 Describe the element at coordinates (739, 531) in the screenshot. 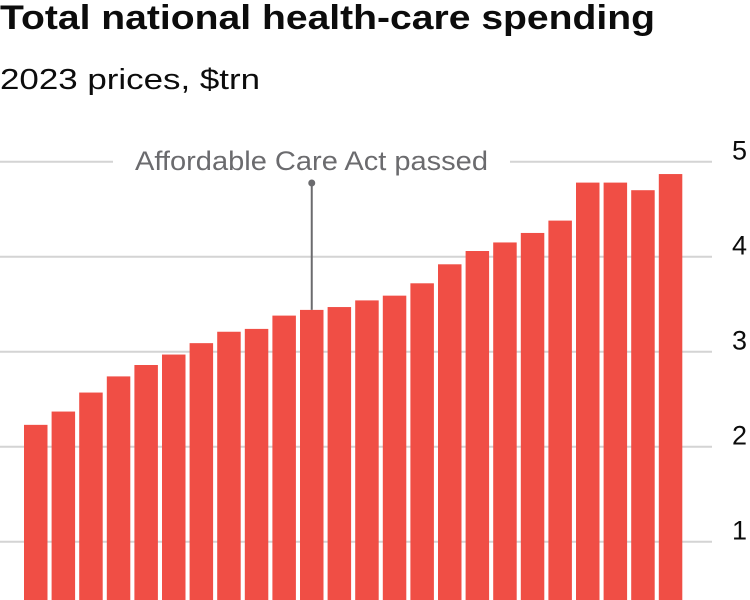

I see `y-tick-label: 1` at that location.